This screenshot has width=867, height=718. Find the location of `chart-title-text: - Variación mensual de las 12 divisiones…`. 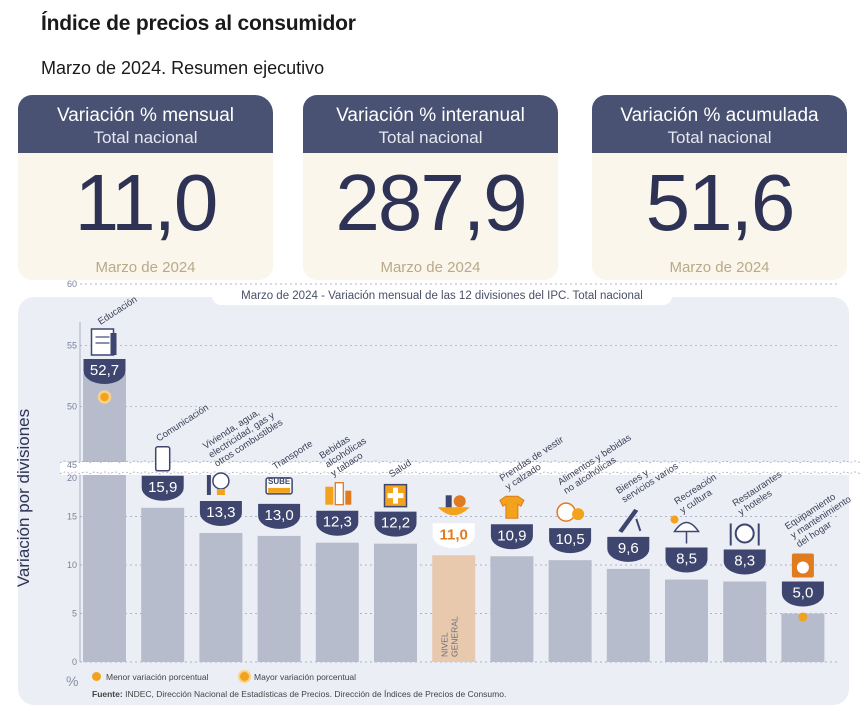

chart-title-text: - Variación mensual de las 12 divisiones… is located at coordinates (482, 296).